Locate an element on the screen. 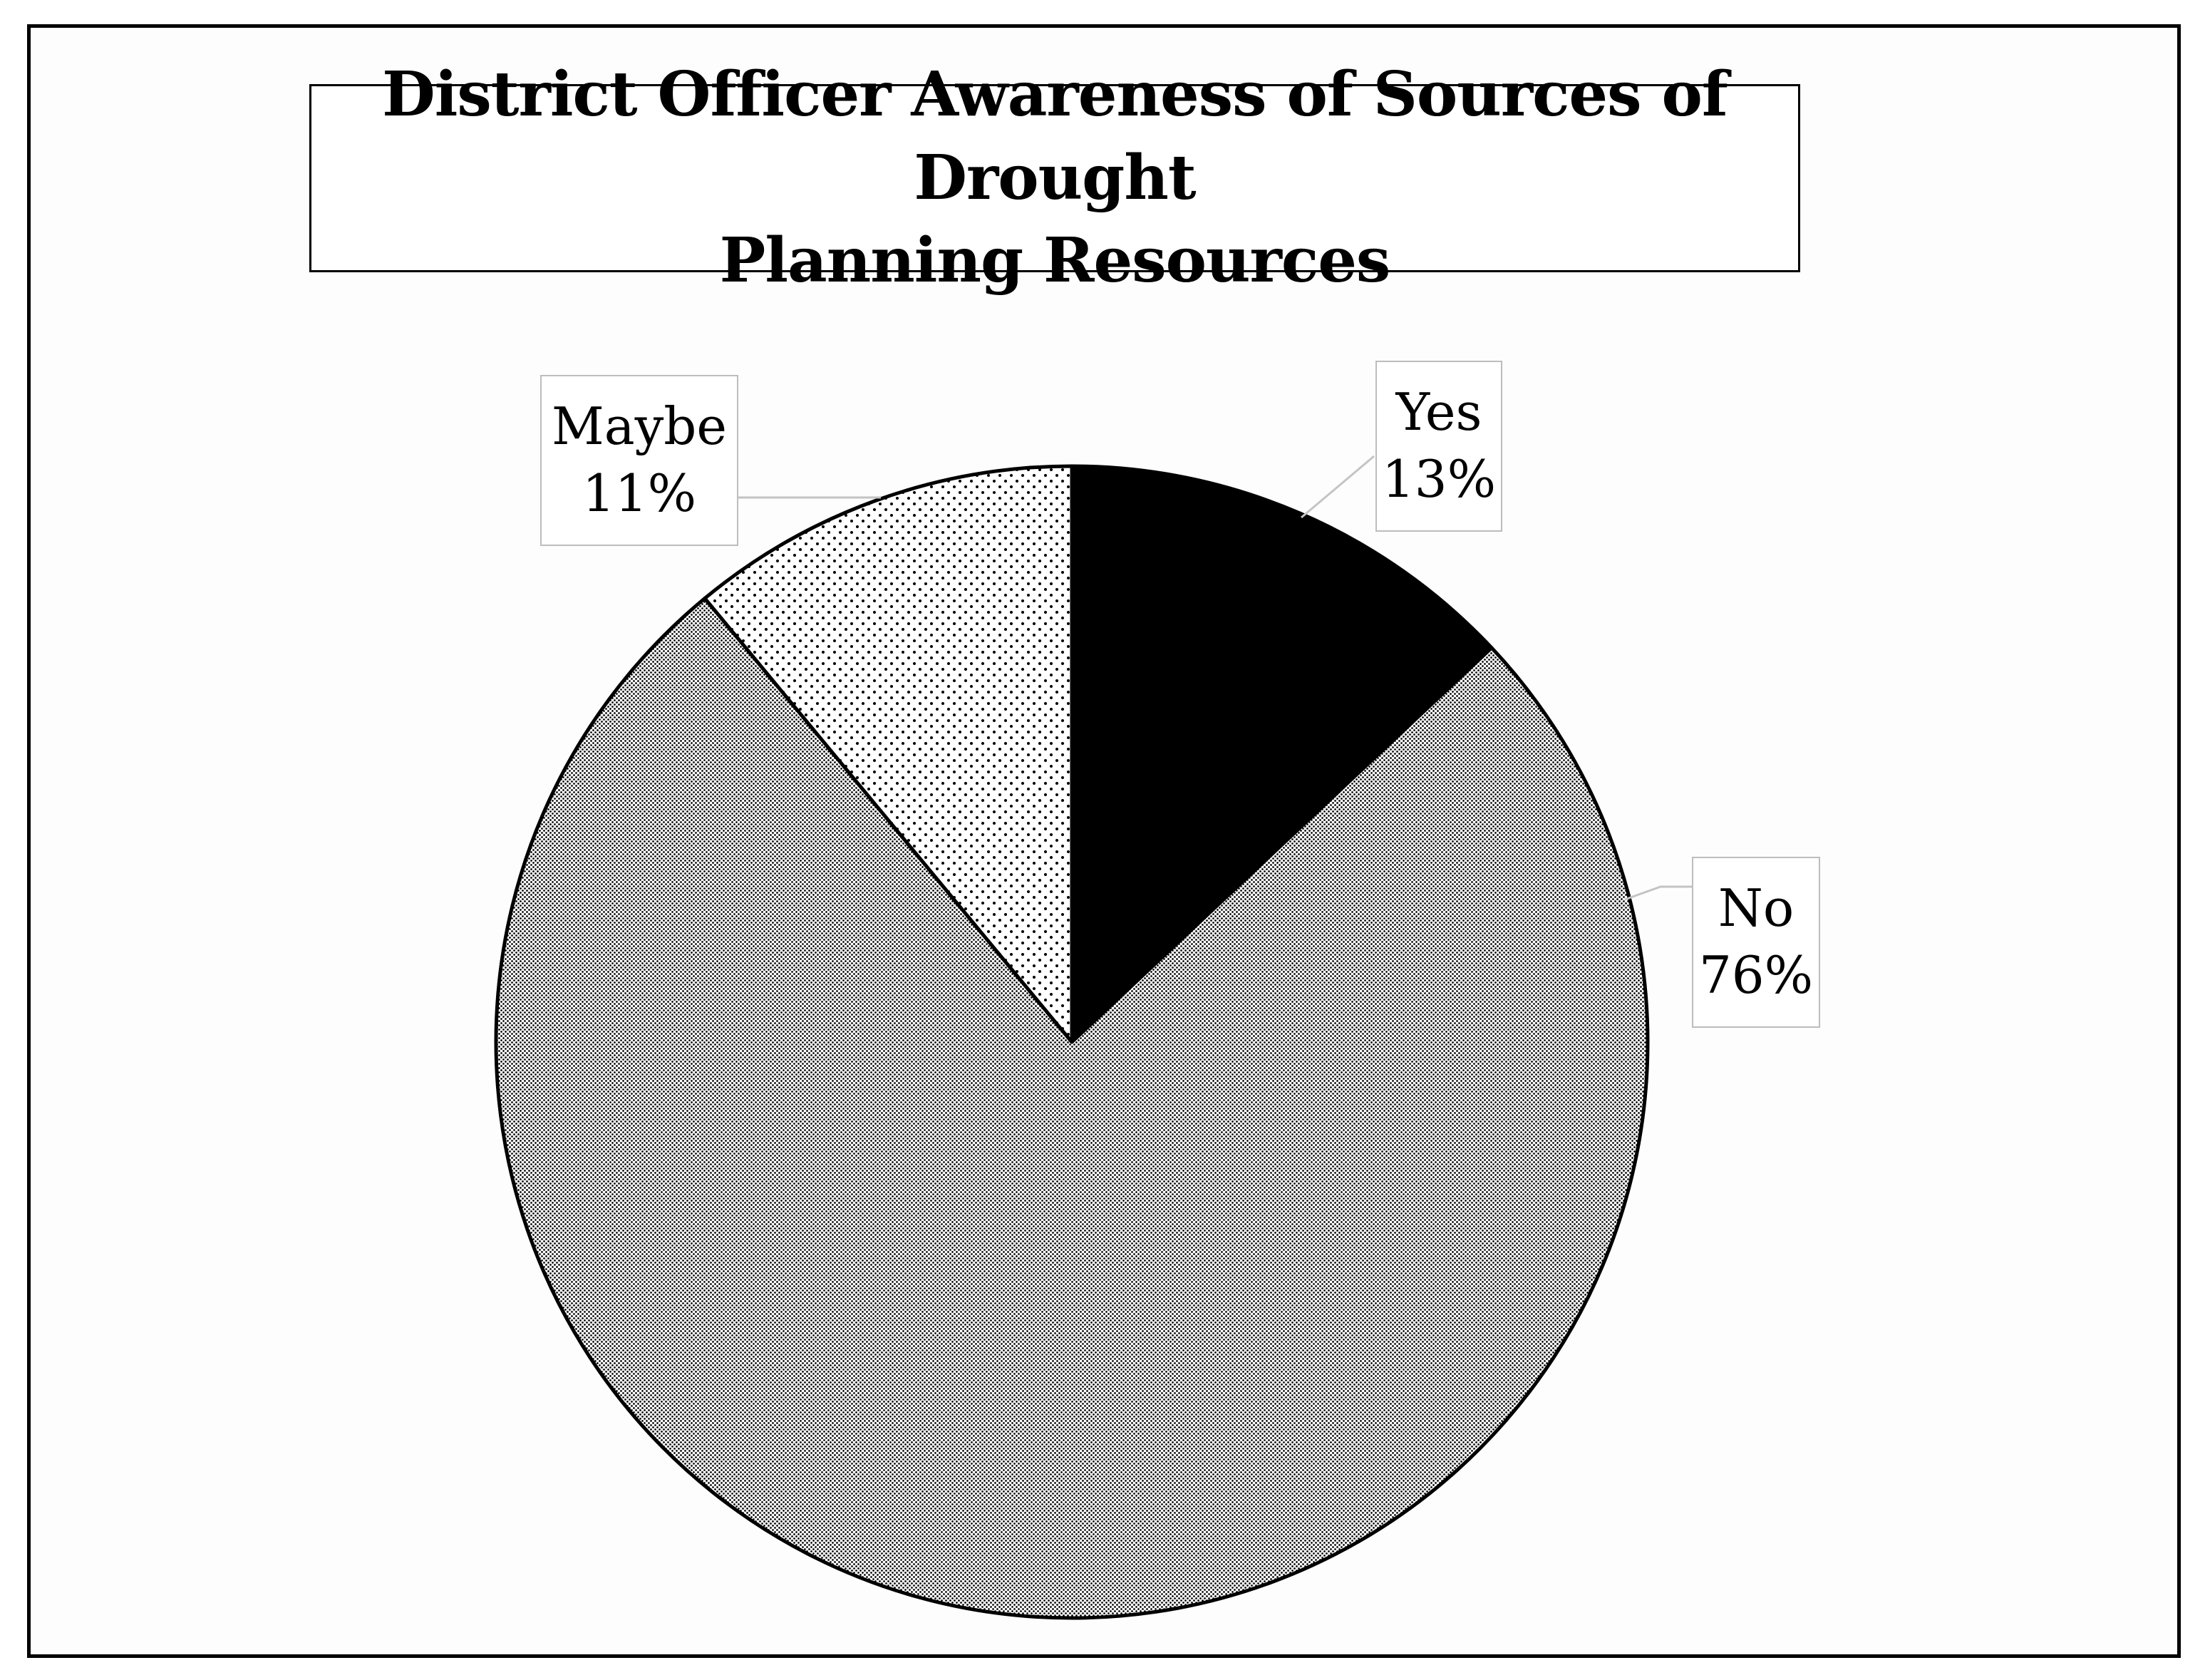  data-label-yes-category: Yes is located at coordinates (1438, 412).